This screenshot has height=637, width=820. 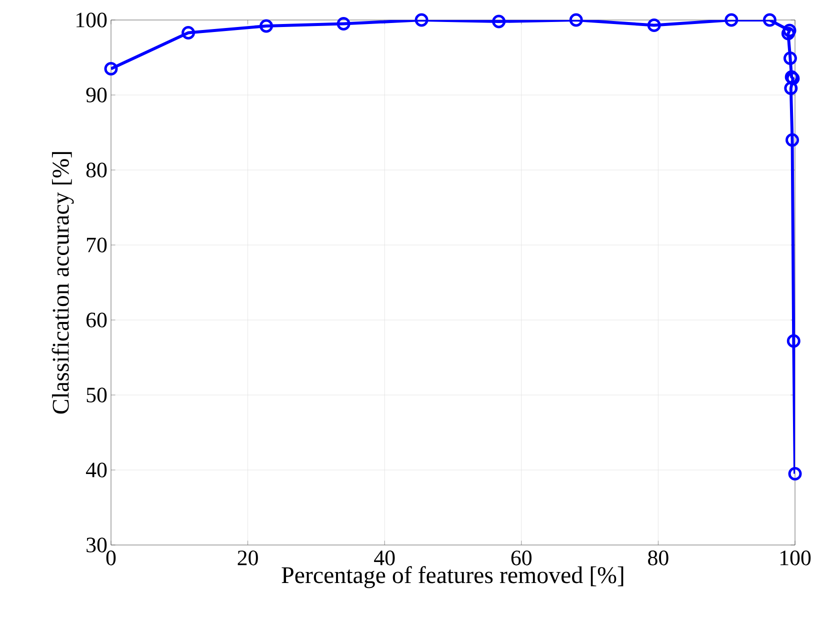 What do you see at coordinates (96, 395) in the screenshot?
I see `y-tick-label: 50` at bounding box center [96, 395].